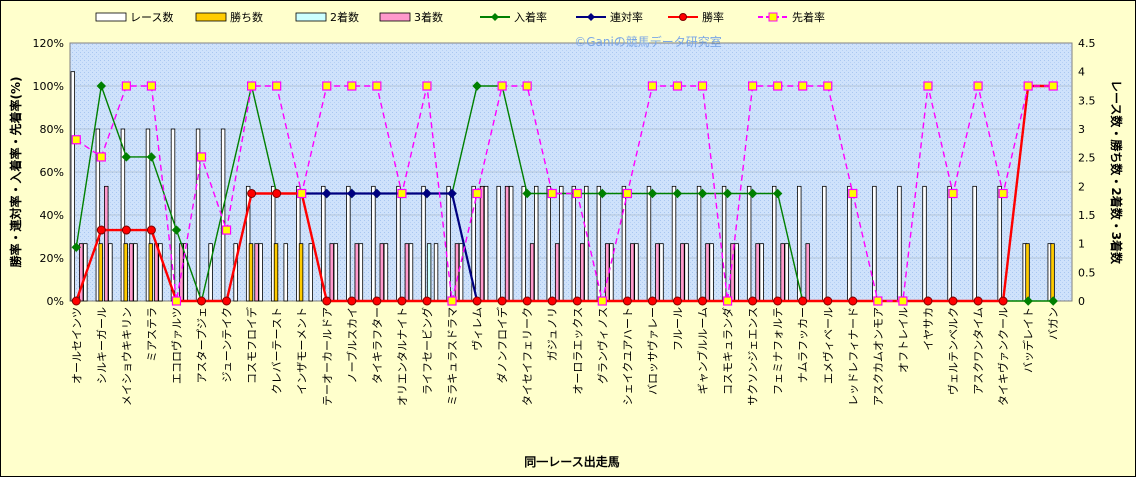 The width and height of the screenshot is (1136, 477). What do you see at coordinates (1028, 340) in the screenshot?
I see `x-category-label: バッデレイト` at bounding box center [1028, 340].